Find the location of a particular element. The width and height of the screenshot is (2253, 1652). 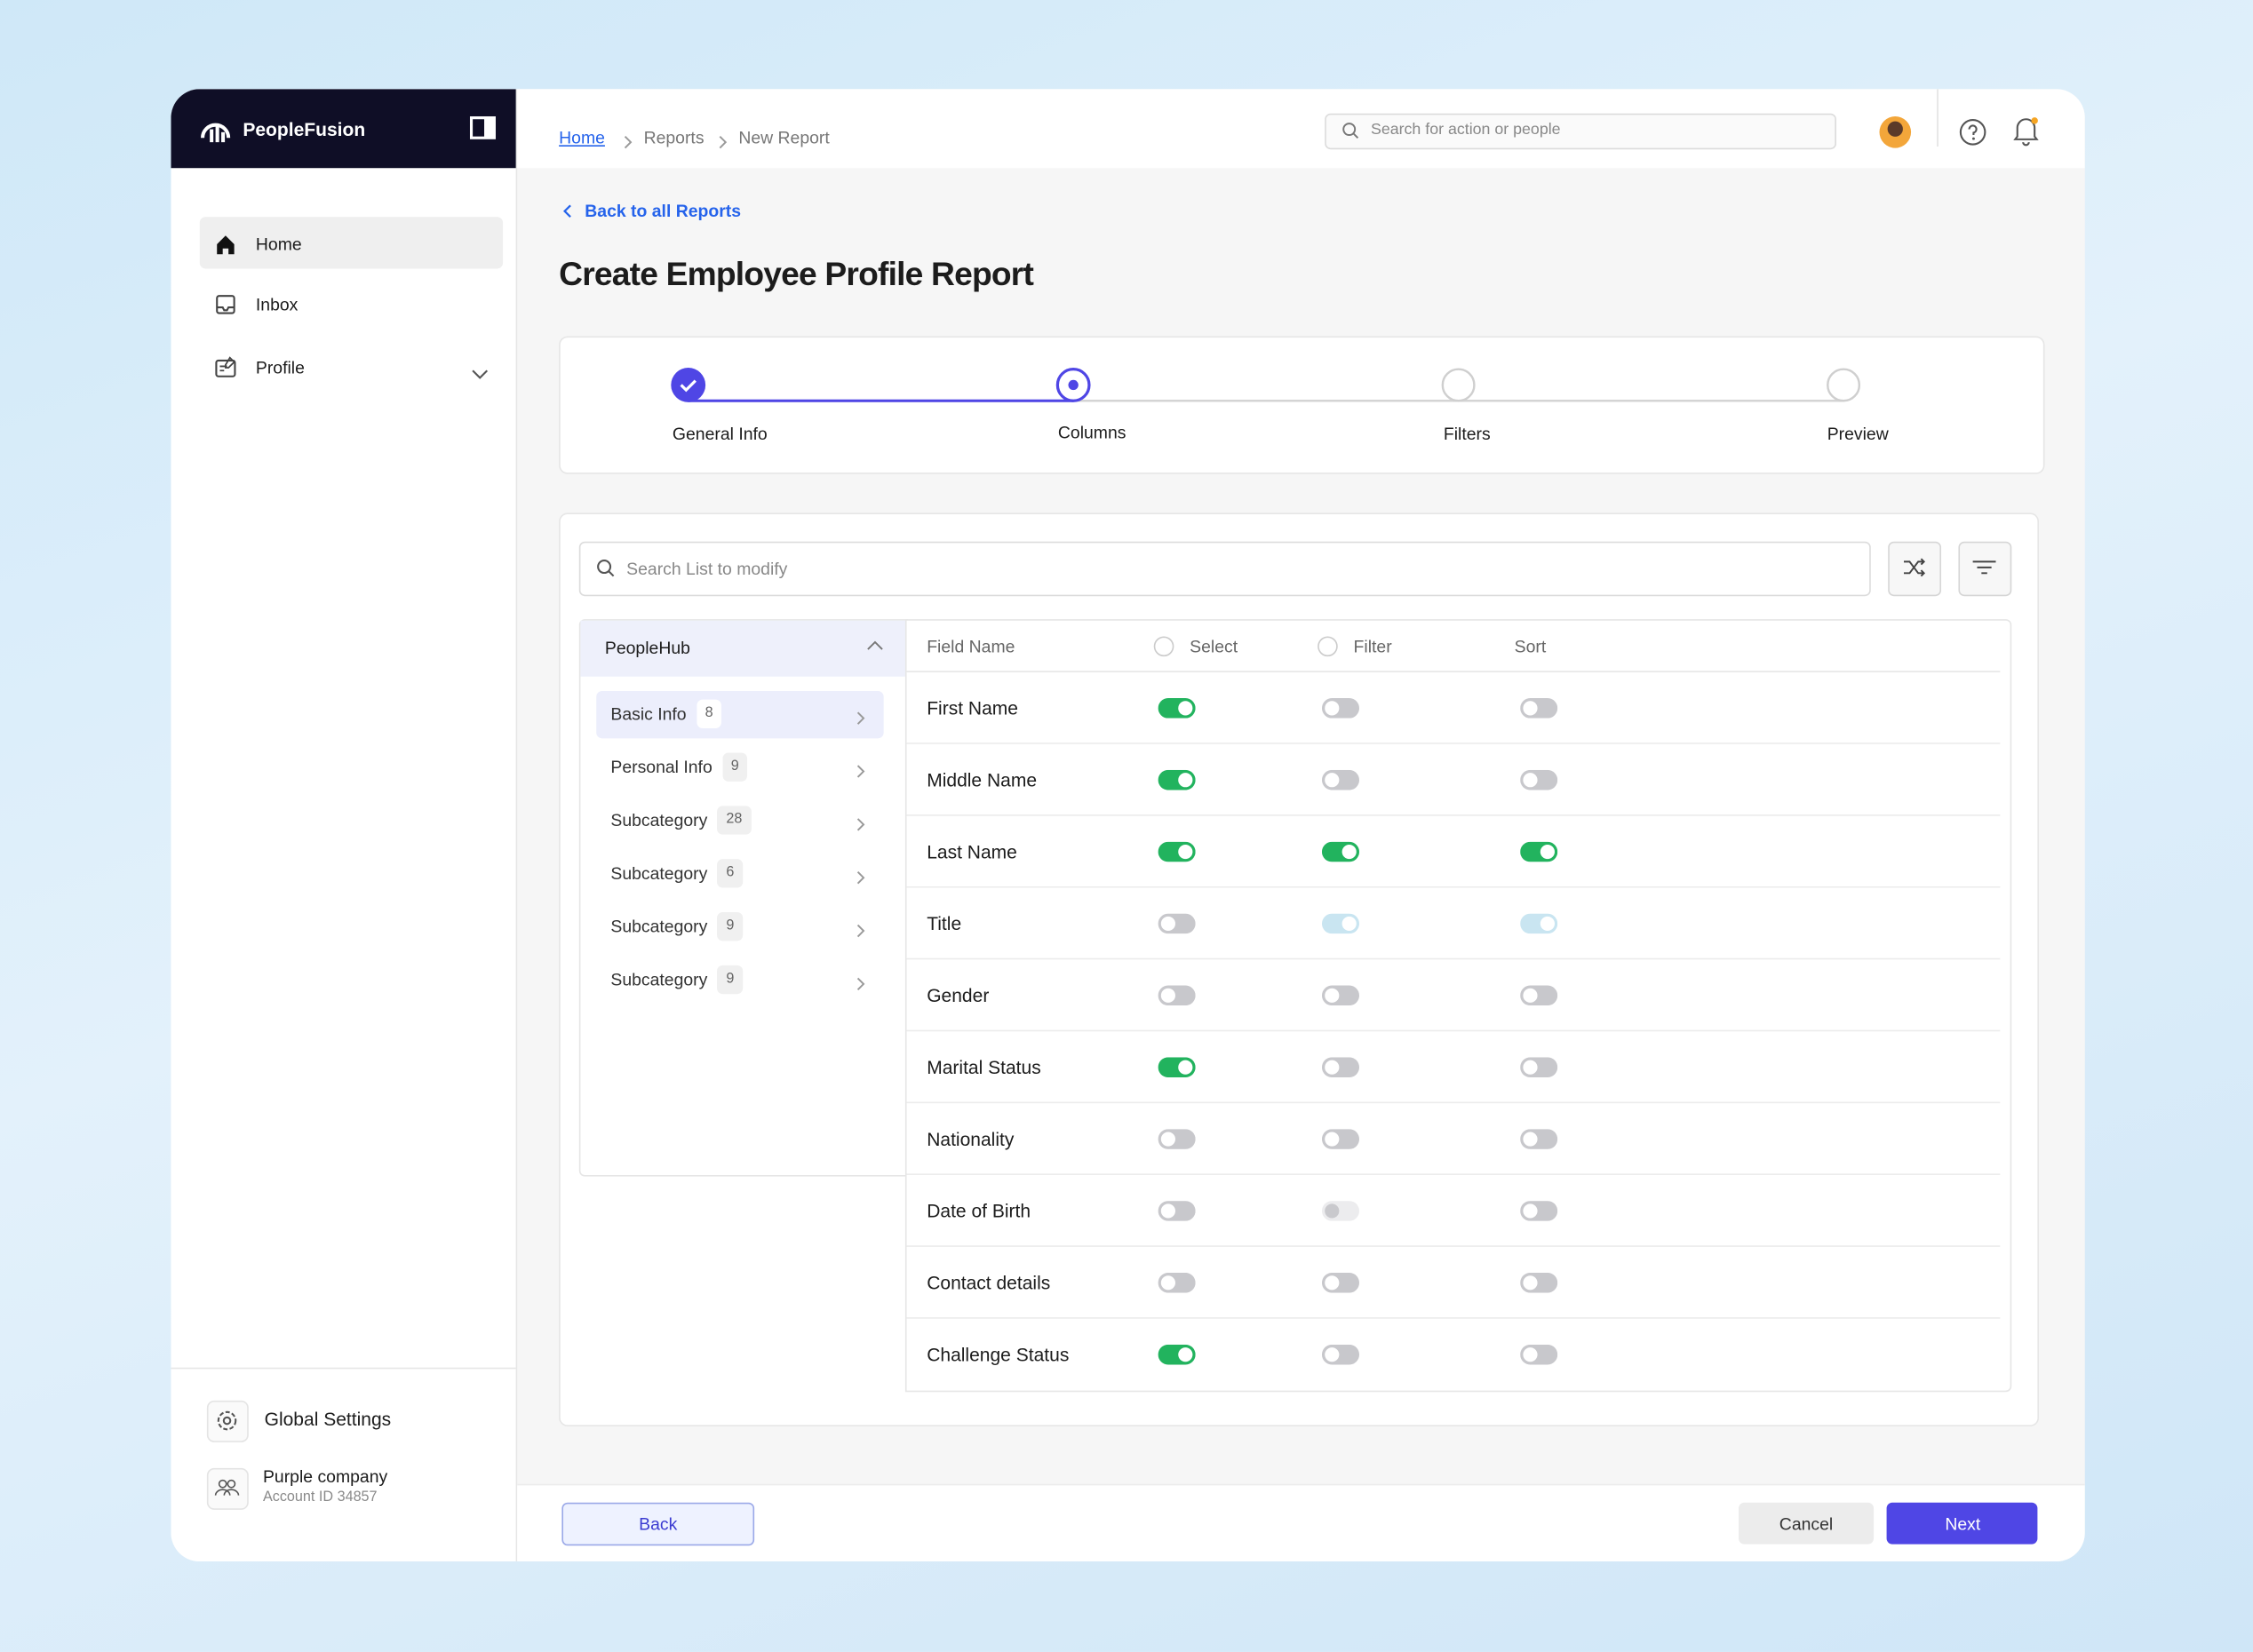

category-count: 9 is located at coordinates (735, 767).